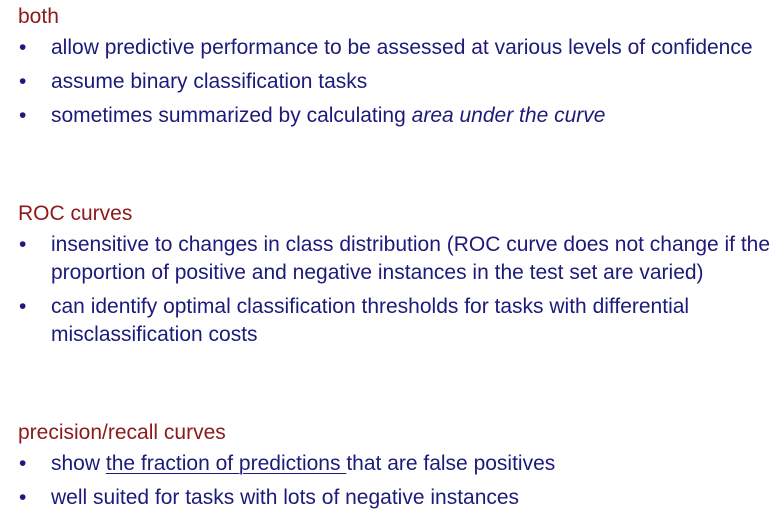 This screenshot has height=530, width=784. Describe the element at coordinates (75, 213) in the screenshot. I see `section-heading: ROC curves` at that location.